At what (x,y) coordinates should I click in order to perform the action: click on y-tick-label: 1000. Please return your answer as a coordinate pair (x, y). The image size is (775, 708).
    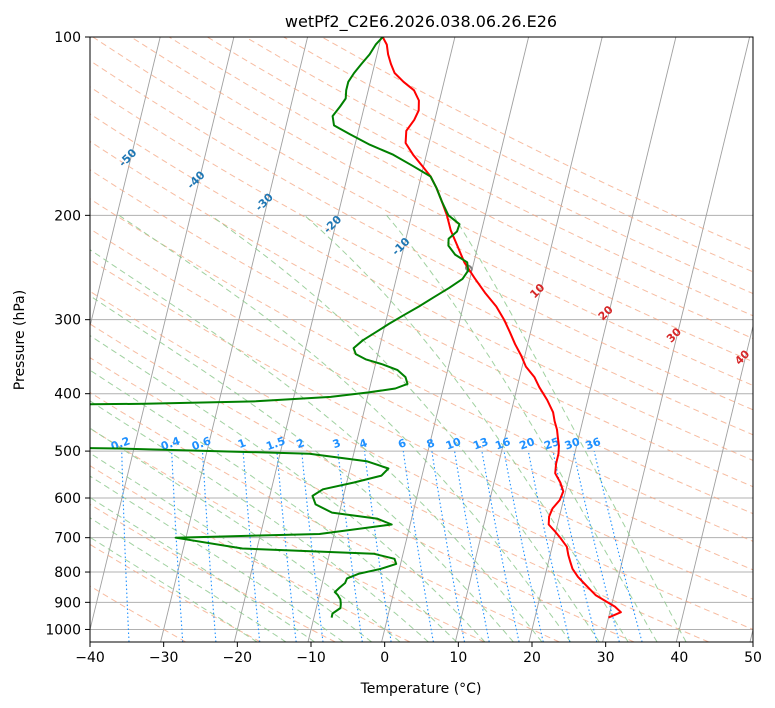
    Looking at the image, I should click on (63, 630).